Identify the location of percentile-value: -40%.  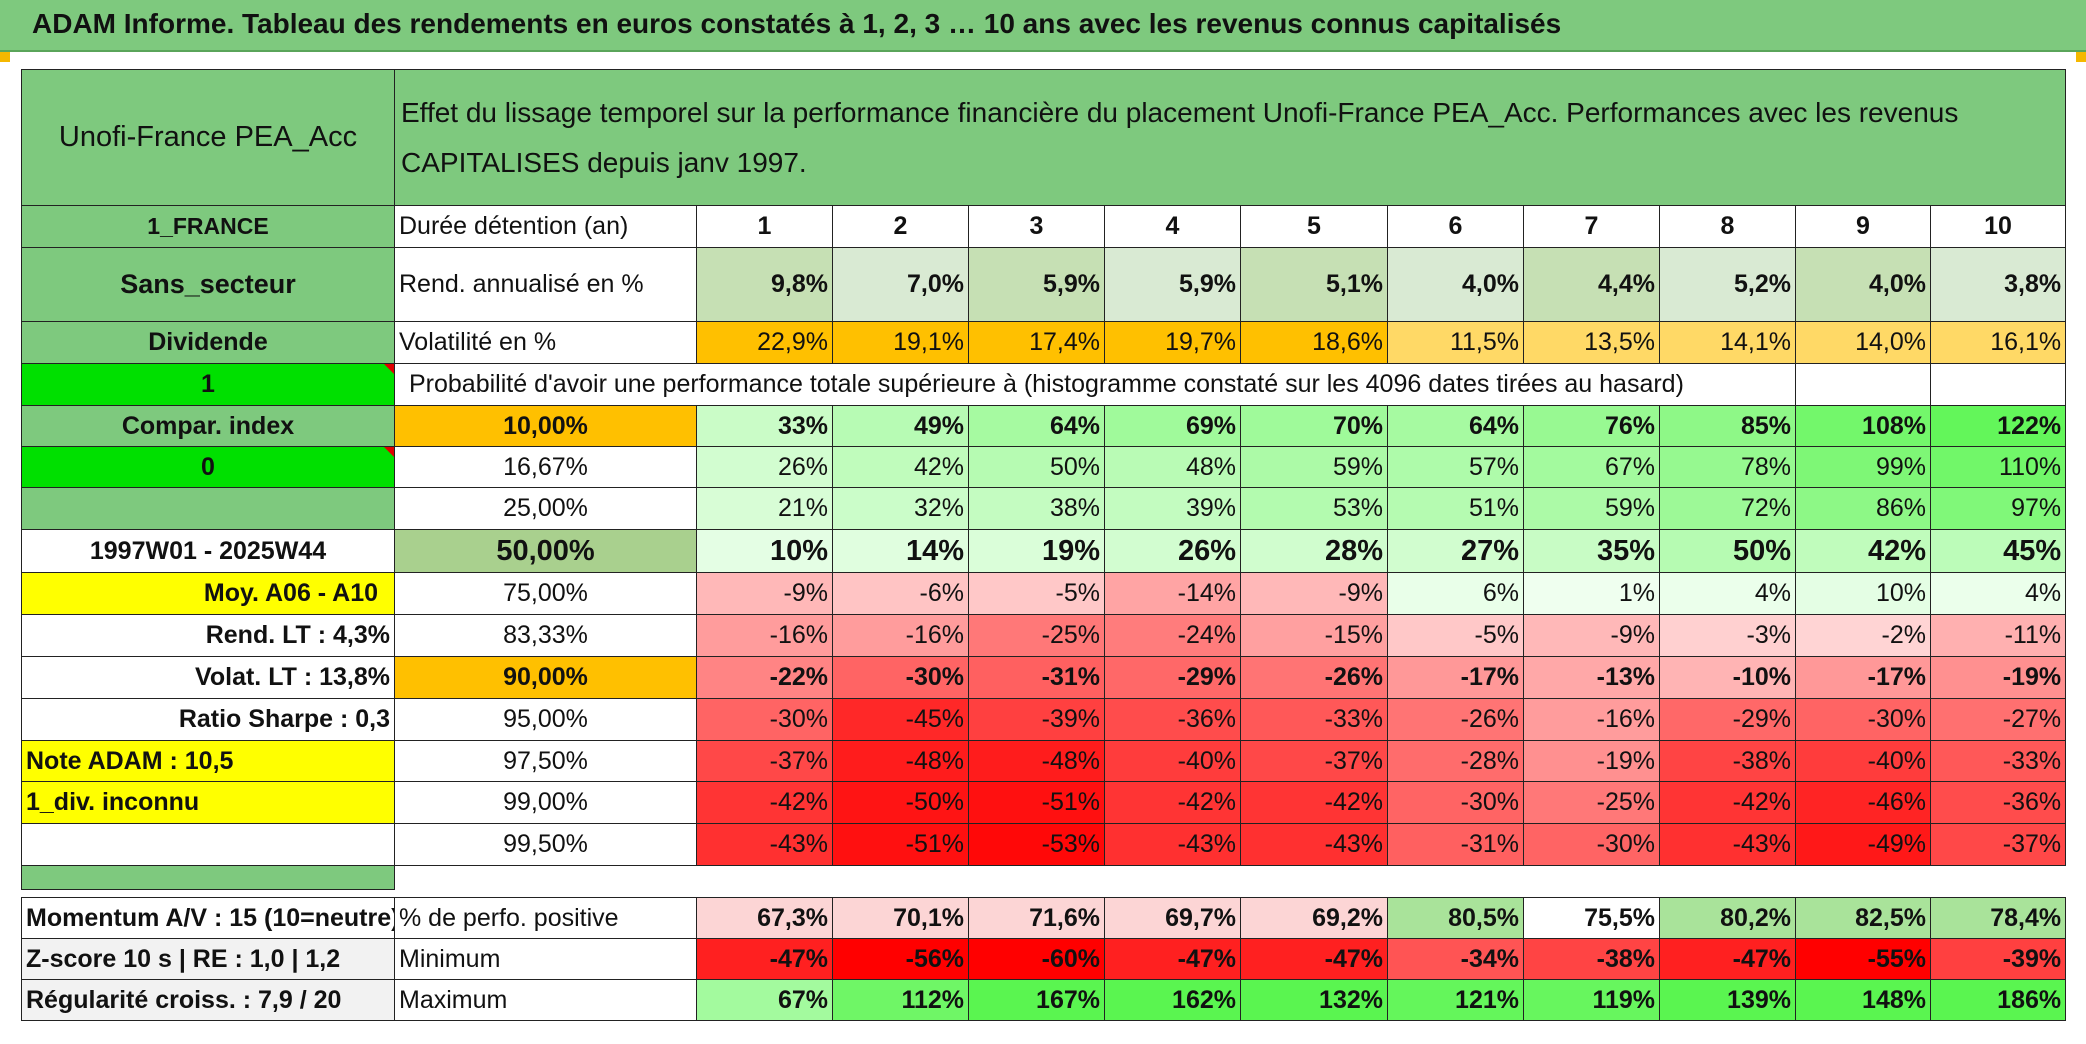
(1863, 761).